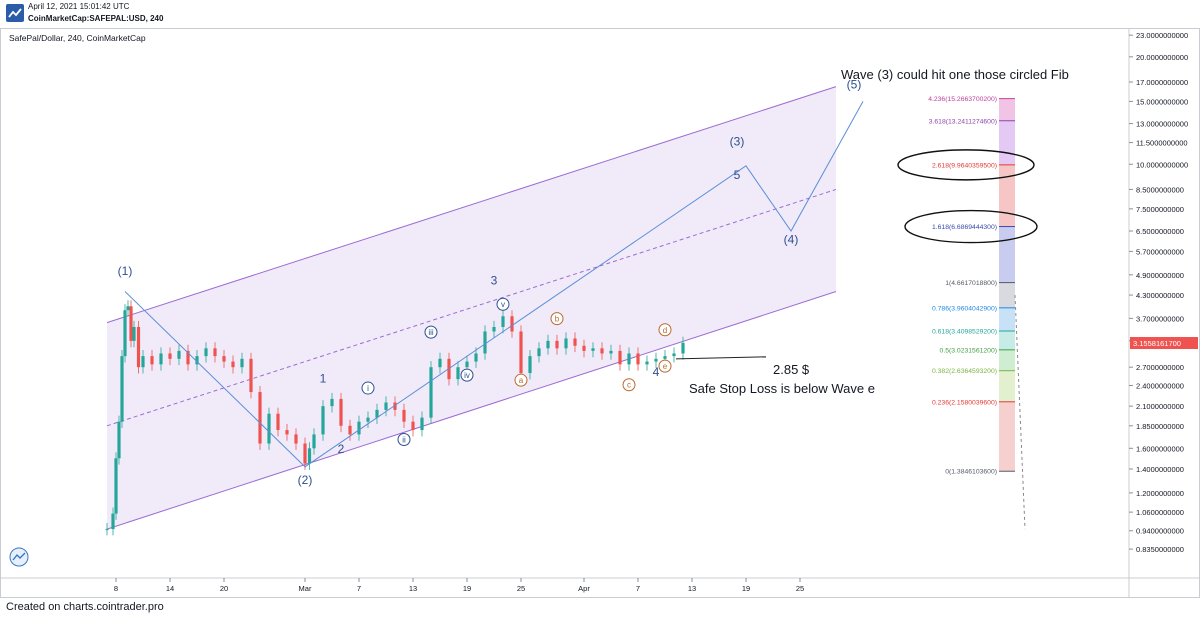  I want to click on y-tick-label: 7.5000000000, so click(1160, 209).